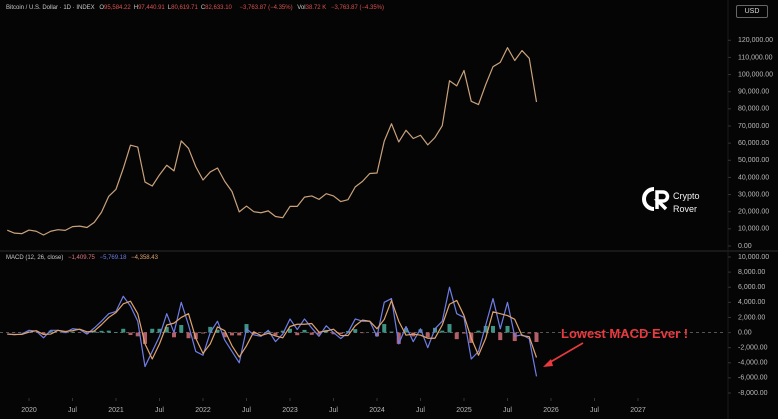 This screenshot has width=778, height=419. Describe the element at coordinates (167, 8) in the screenshot. I see `ohlc: O95,584.22 H97,440.91 L80,619.71 C82,633.10` at that location.